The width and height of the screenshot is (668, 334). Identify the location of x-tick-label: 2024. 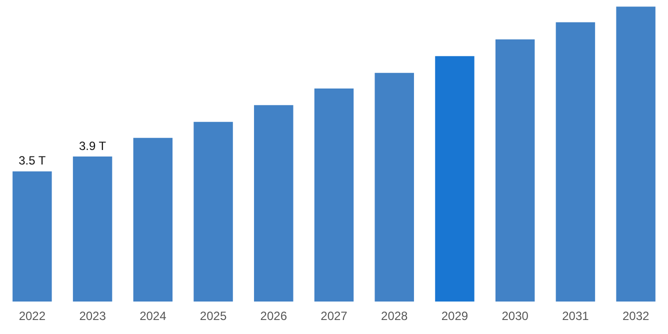
(153, 316).